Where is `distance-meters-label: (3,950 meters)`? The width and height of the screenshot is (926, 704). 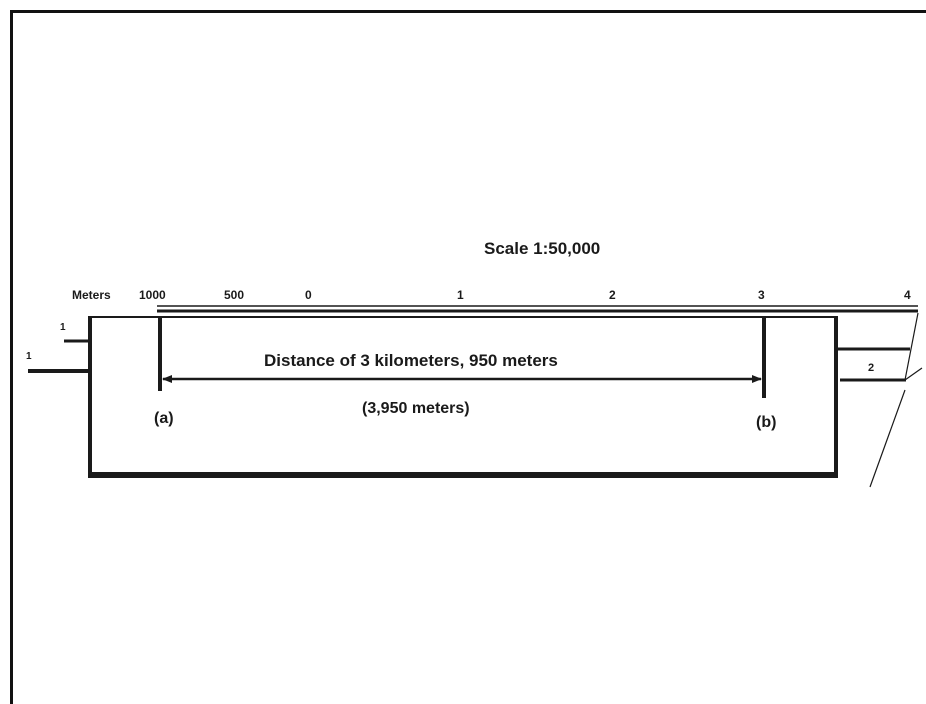 distance-meters-label: (3,950 meters) is located at coordinates (416, 408).